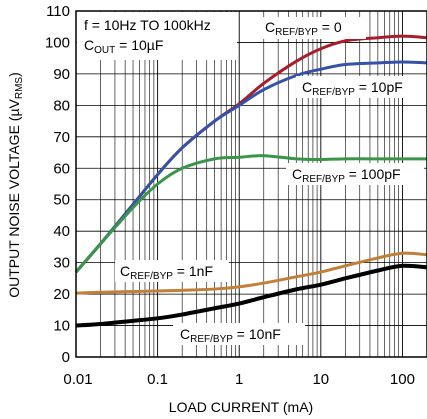 The width and height of the screenshot is (427, 419). Describe the element at coordinates (166, 272) in the screenshot. I see `series-label-3: CREF/BYP = 1nF` at that location.